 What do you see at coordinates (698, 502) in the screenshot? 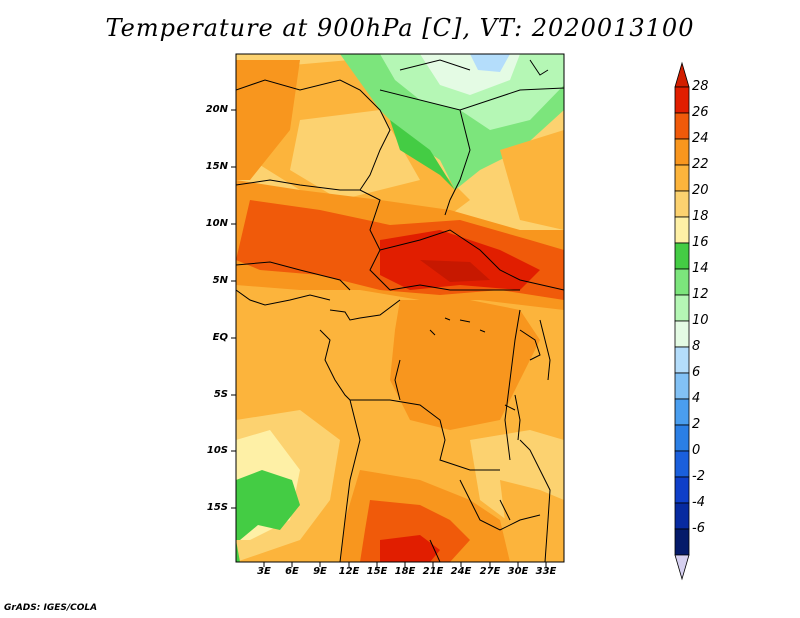
I see `colorbar-label: -4` at bounding box center [698, 502].